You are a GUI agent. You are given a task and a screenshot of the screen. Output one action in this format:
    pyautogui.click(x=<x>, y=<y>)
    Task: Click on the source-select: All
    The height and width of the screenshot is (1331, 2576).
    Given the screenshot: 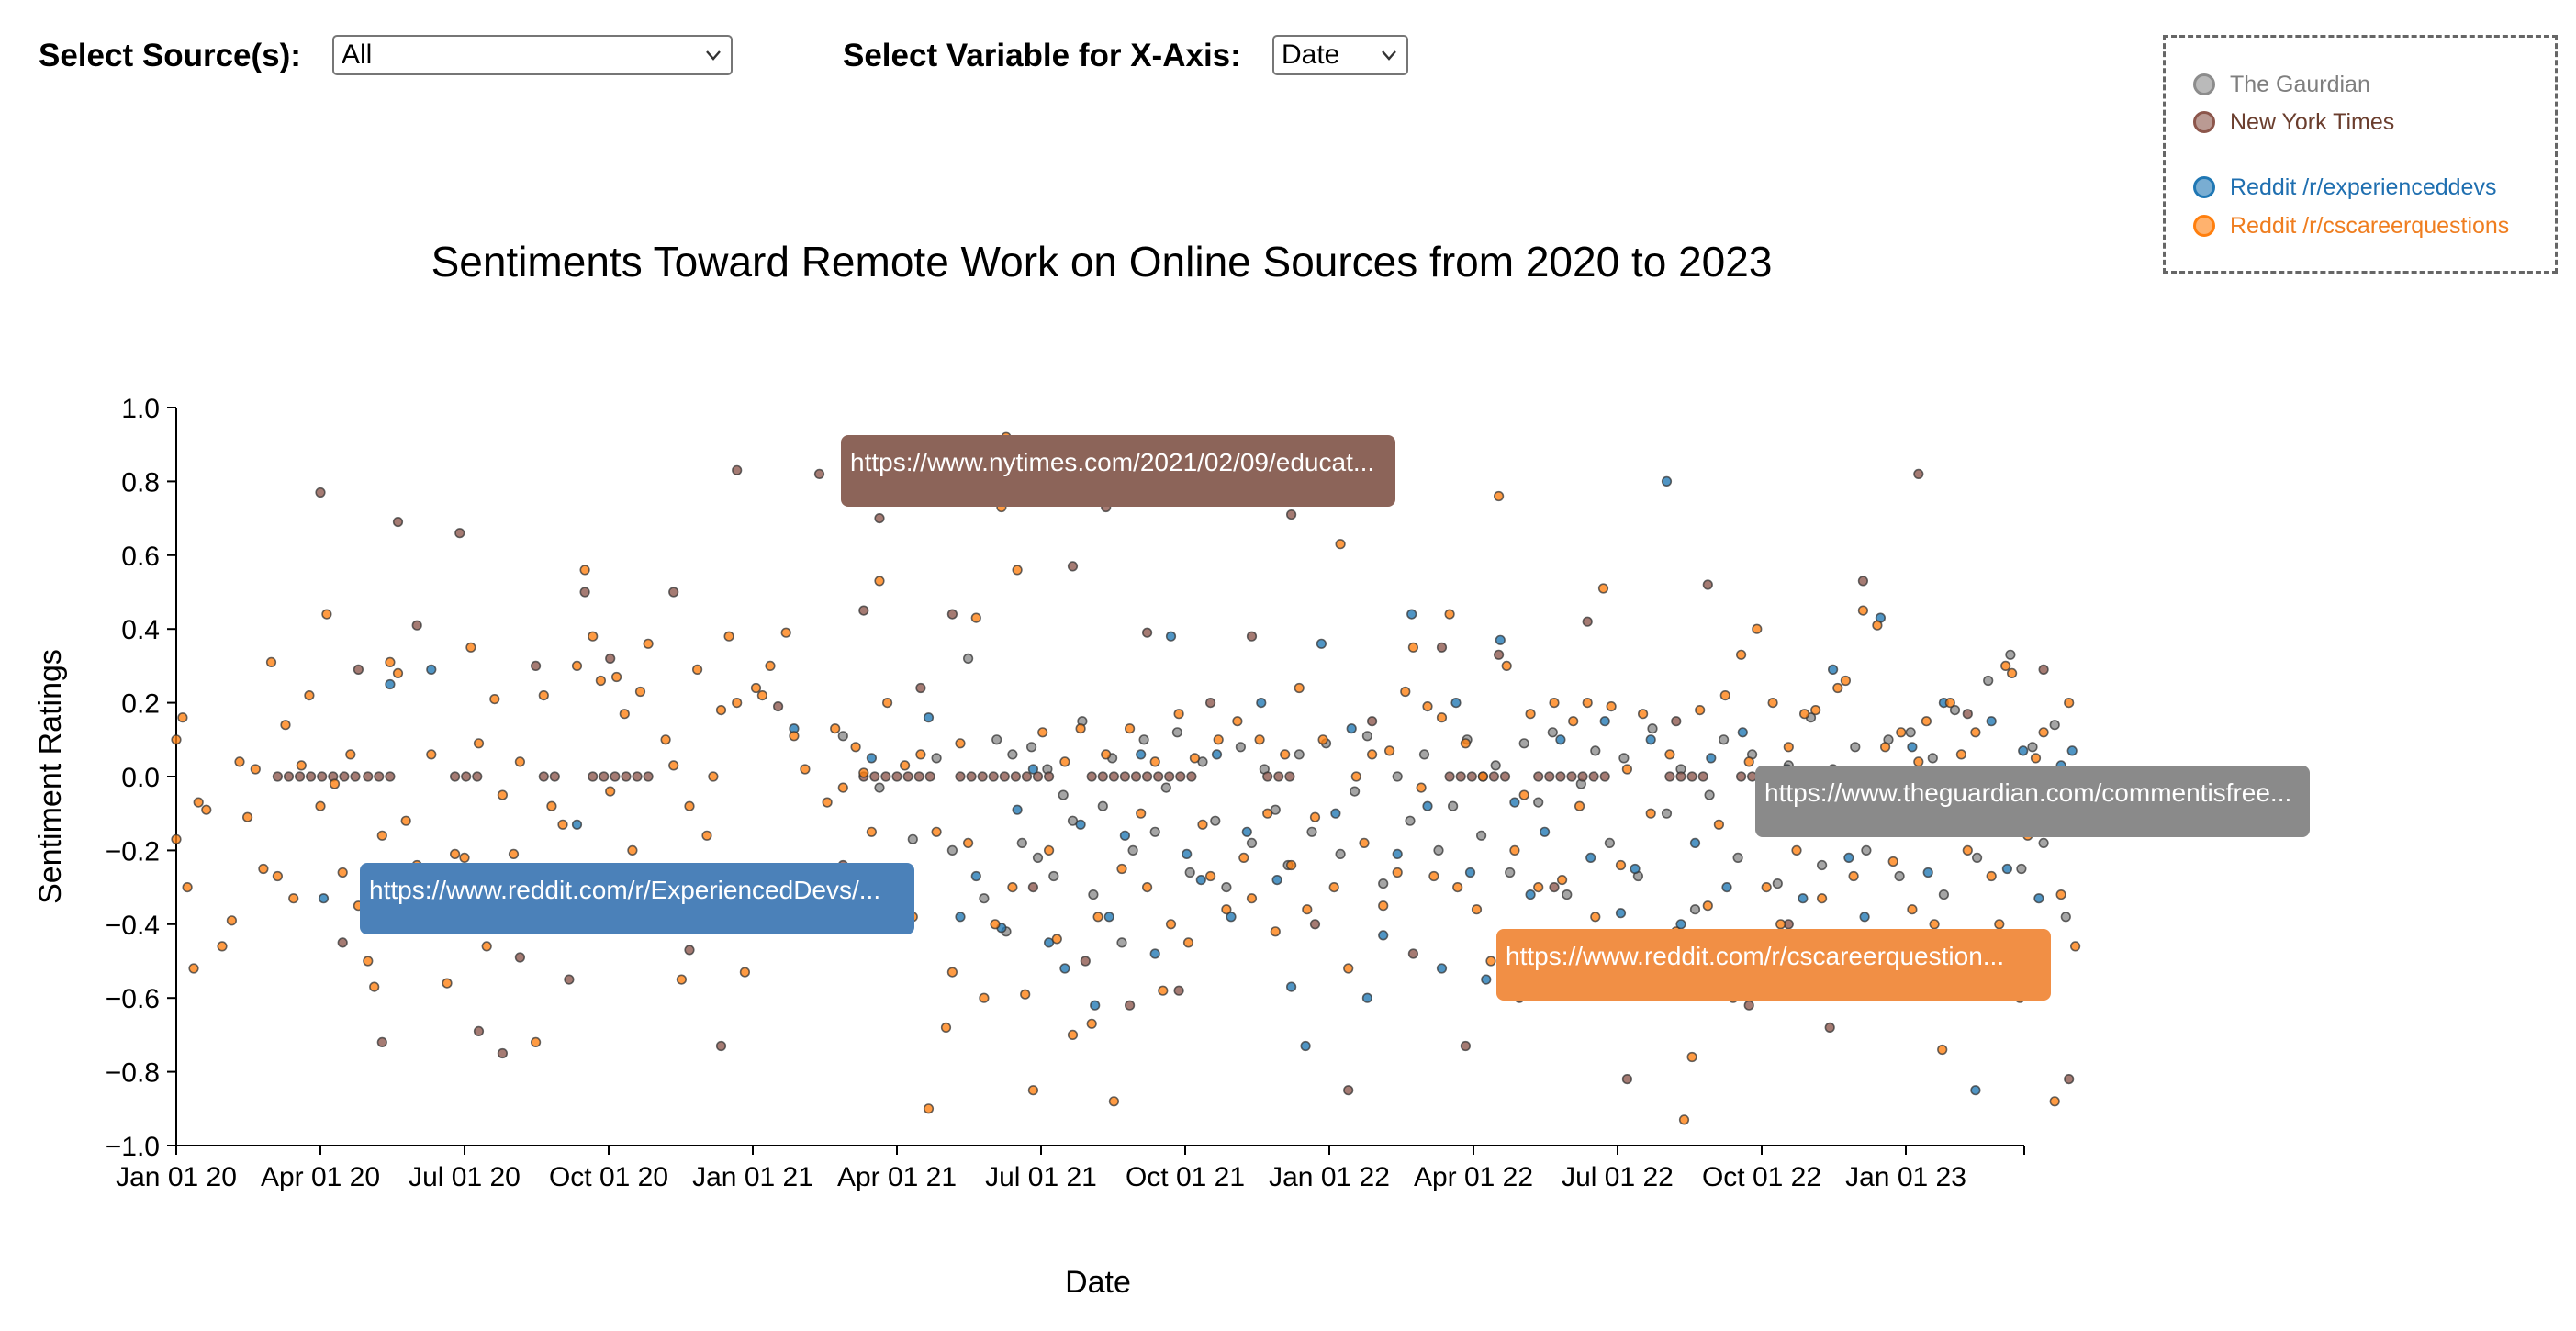 What is the action you would take?
    pyautogui.click(x=532, y=55)
    